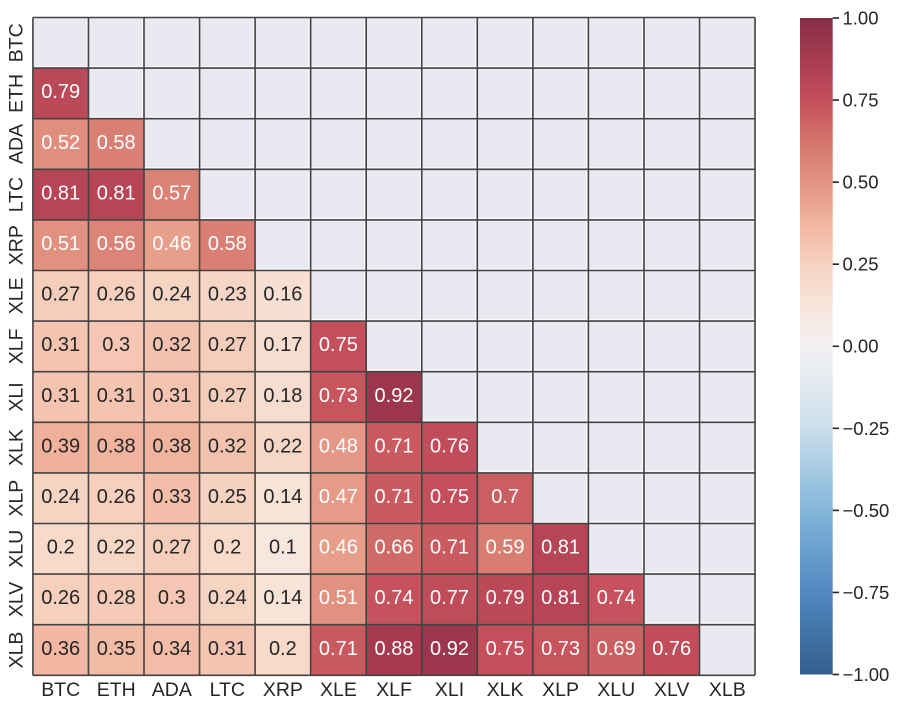  Describe the element at coordinates (861, 18) in the screenshot. I see `svg-text: 1.00` at that location.